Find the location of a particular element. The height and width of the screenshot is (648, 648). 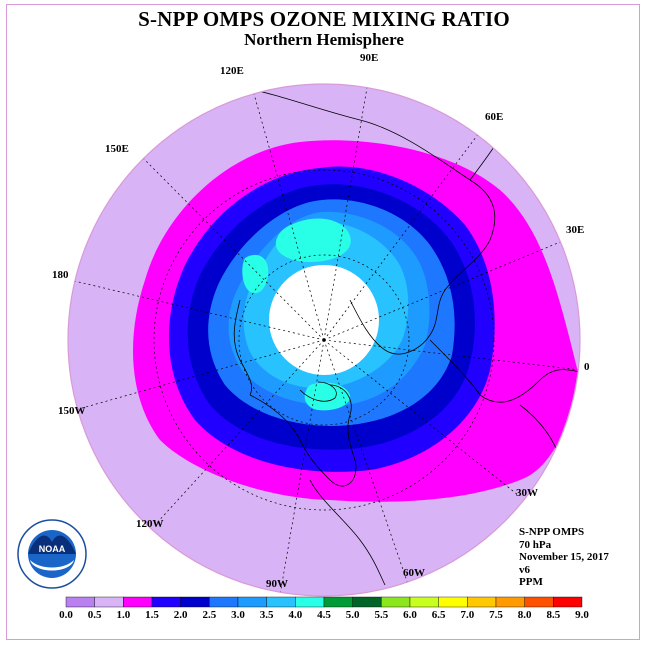

colorbar-tick-label: 0.5 is located at coordinates (95, 615).